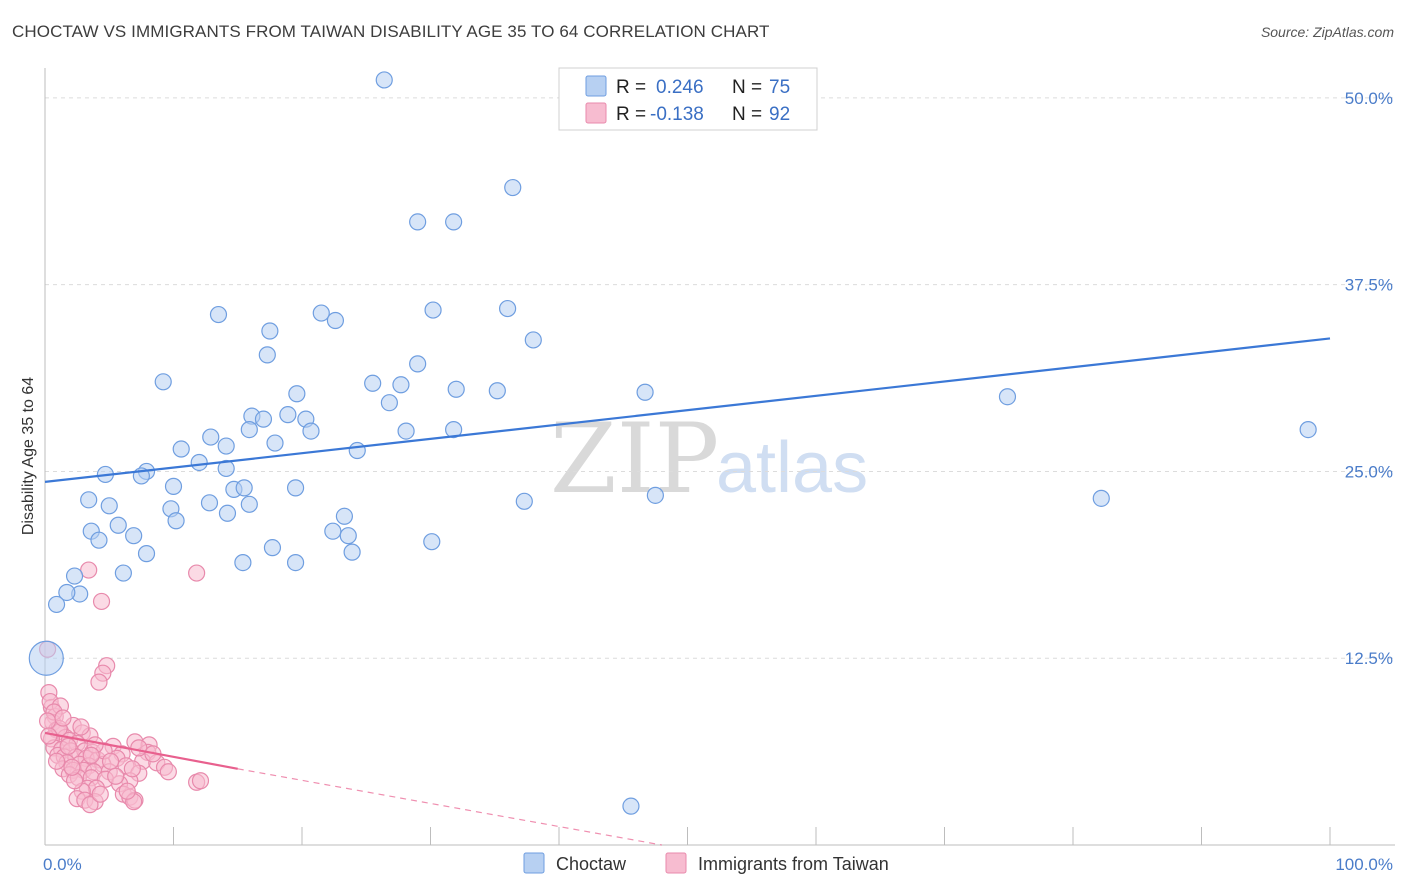  Describe the element at coordinates (449, 807) in the screenshot. I see `trend-line-dashed-taiwan` at that location.